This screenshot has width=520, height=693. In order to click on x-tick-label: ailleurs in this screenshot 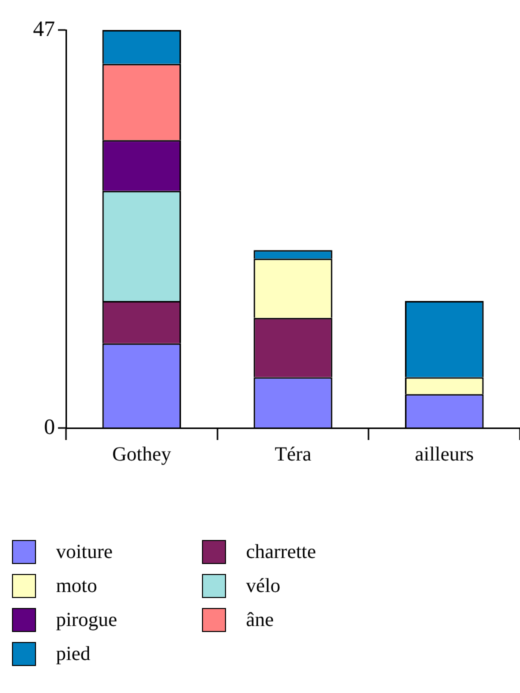, I will do `click(444, 454)`.